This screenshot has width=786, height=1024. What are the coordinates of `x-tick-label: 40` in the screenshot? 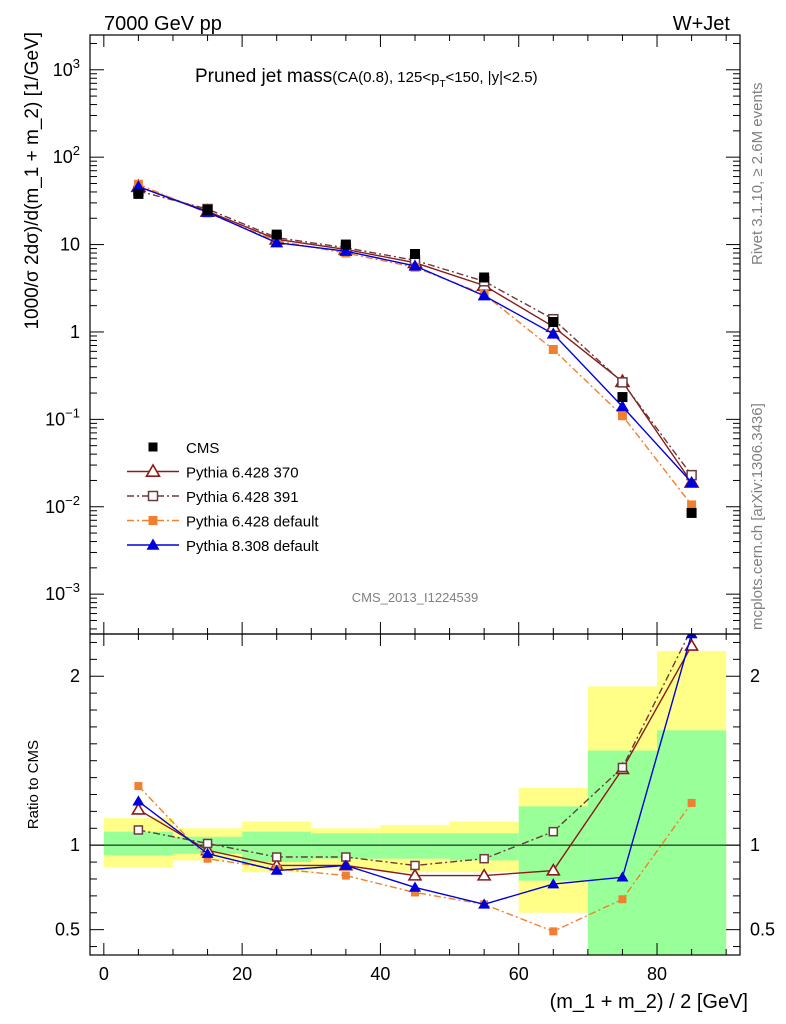 It's located at (380, 974).